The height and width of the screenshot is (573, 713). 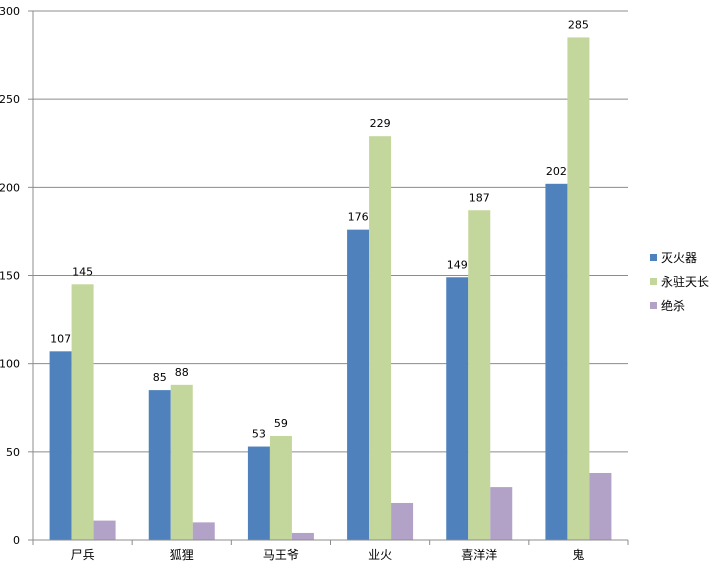 What do you see at coordinates (281, 555) in the screenshot?
I see `x-tick-label: 马王爷` at bounding box center [281, 555].